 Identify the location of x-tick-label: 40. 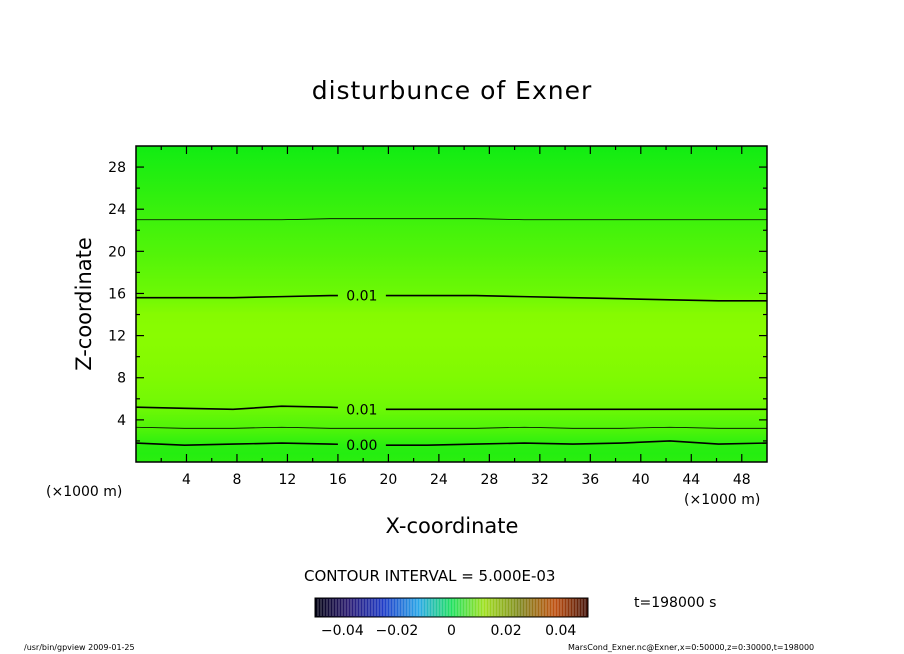
(641, 480).